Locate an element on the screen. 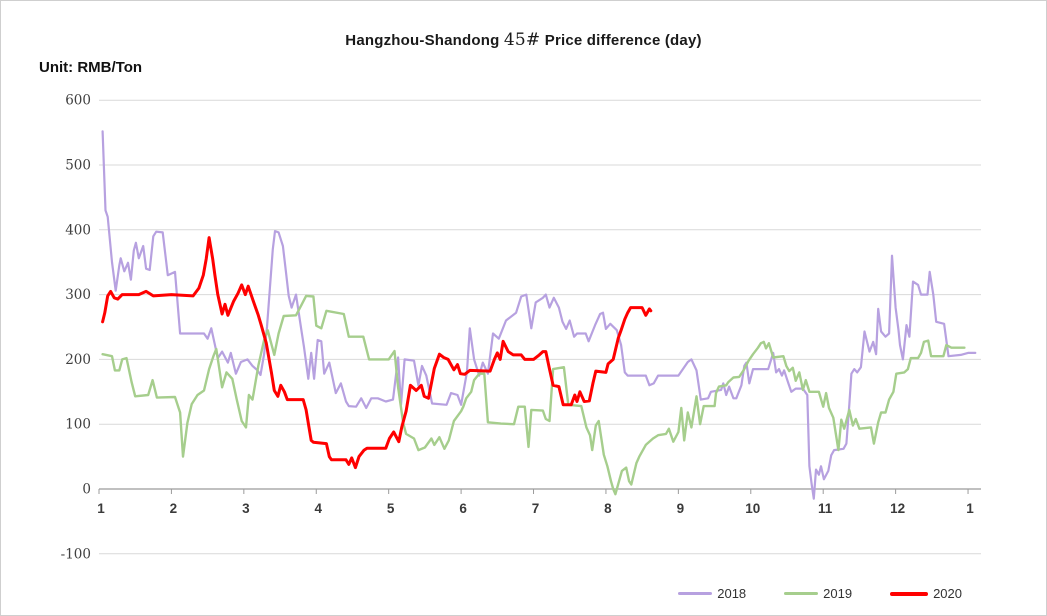 This screenshot has height=616, width=1047. legend-item-2019: 2019 is located at coordinates (818, 593).